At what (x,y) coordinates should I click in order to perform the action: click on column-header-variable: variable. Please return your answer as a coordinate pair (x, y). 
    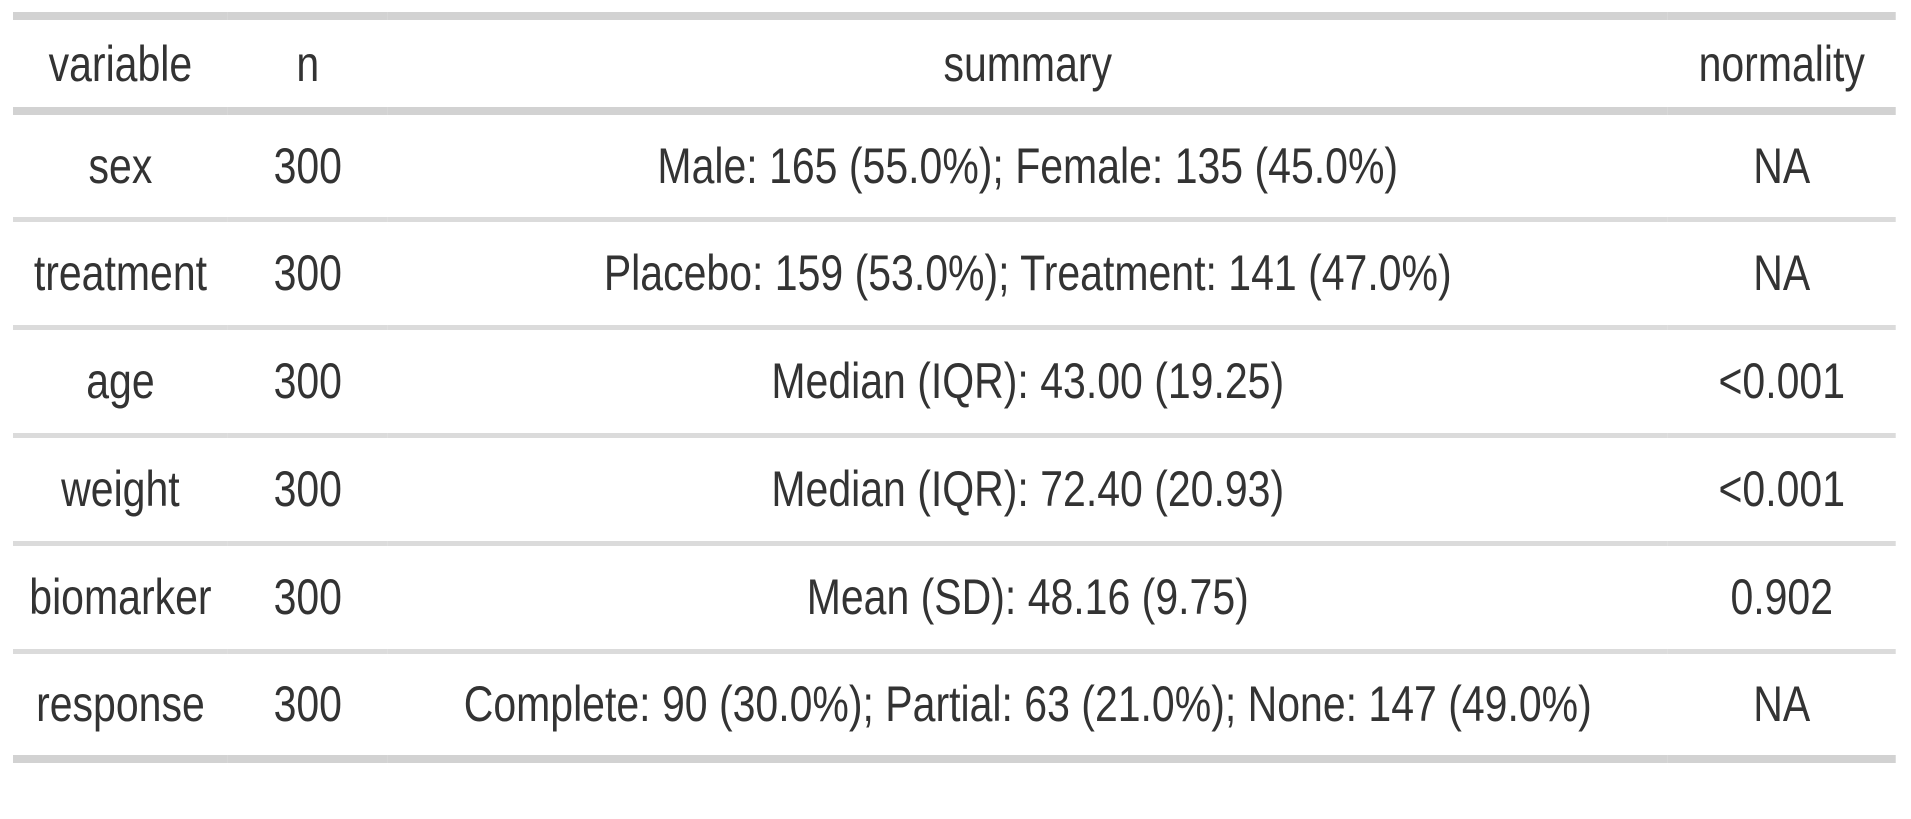
    Looking at the image, I should click on (120, 63).